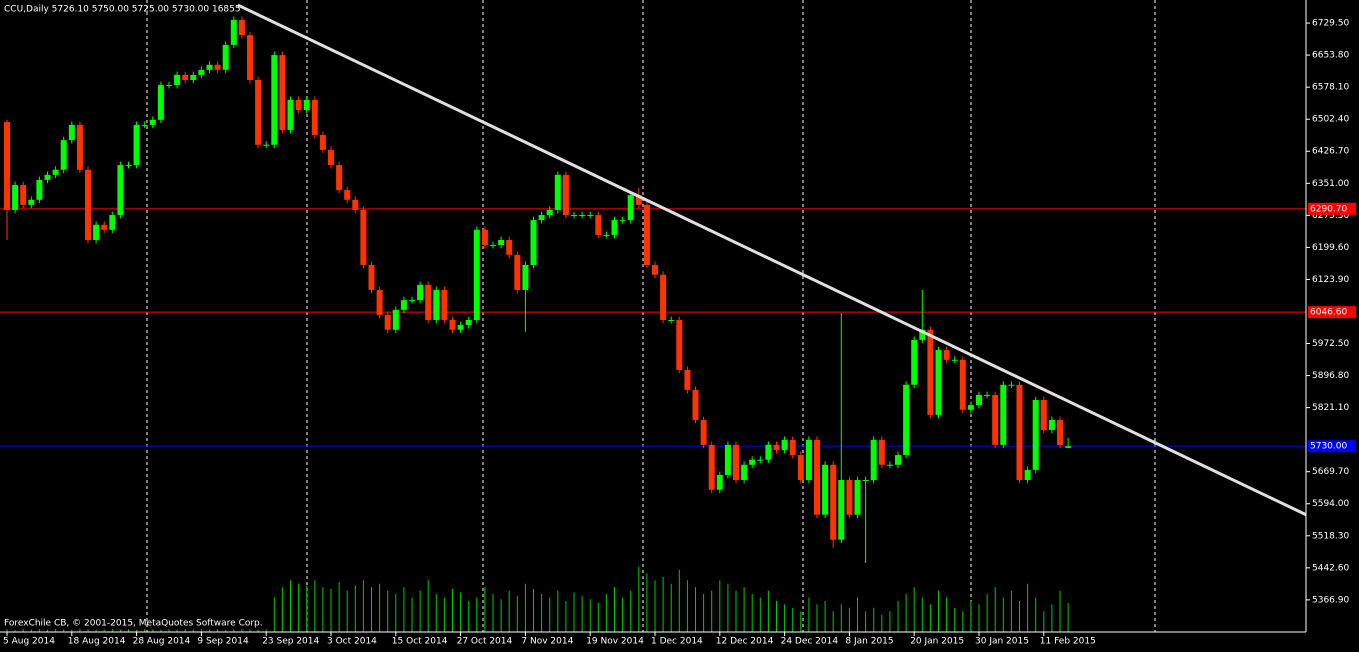 The width and height of the screenshot is (1359, 652). What do you see at coordinates (547, 642) in the screenshot?
I see `x-tick-label: 7 Nov 2014` at bounding box center [547, 642].